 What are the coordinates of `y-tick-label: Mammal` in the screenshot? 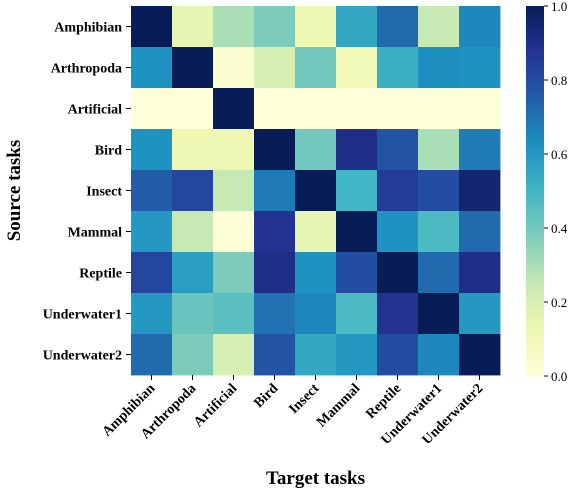 It's located at (95, 233).